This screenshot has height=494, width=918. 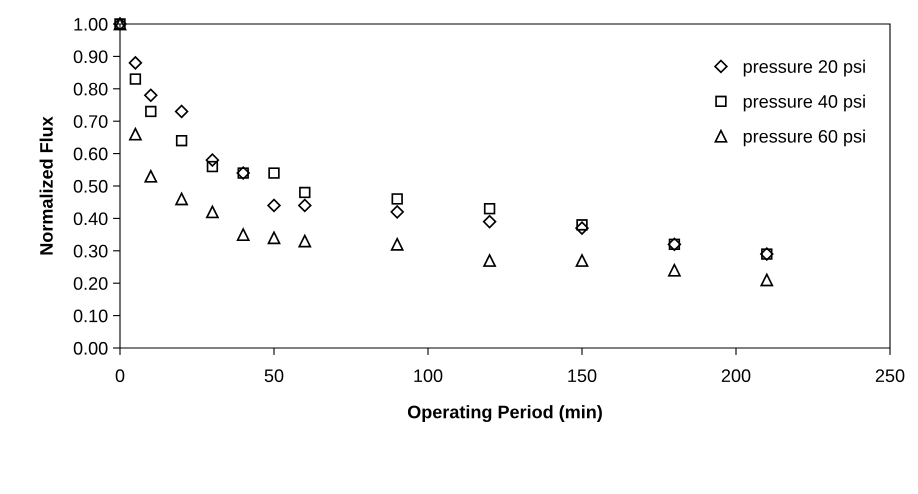 I want to click on y-tick-label: 0.40, so click(x=91, y=219).